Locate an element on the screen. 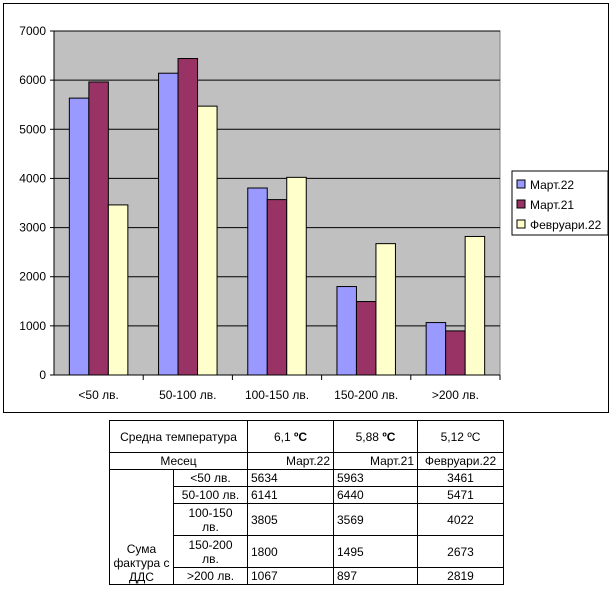 The height and width of the screenshot is (601, 616). row-label: <50 лв. is located at coordinates (210, 478).